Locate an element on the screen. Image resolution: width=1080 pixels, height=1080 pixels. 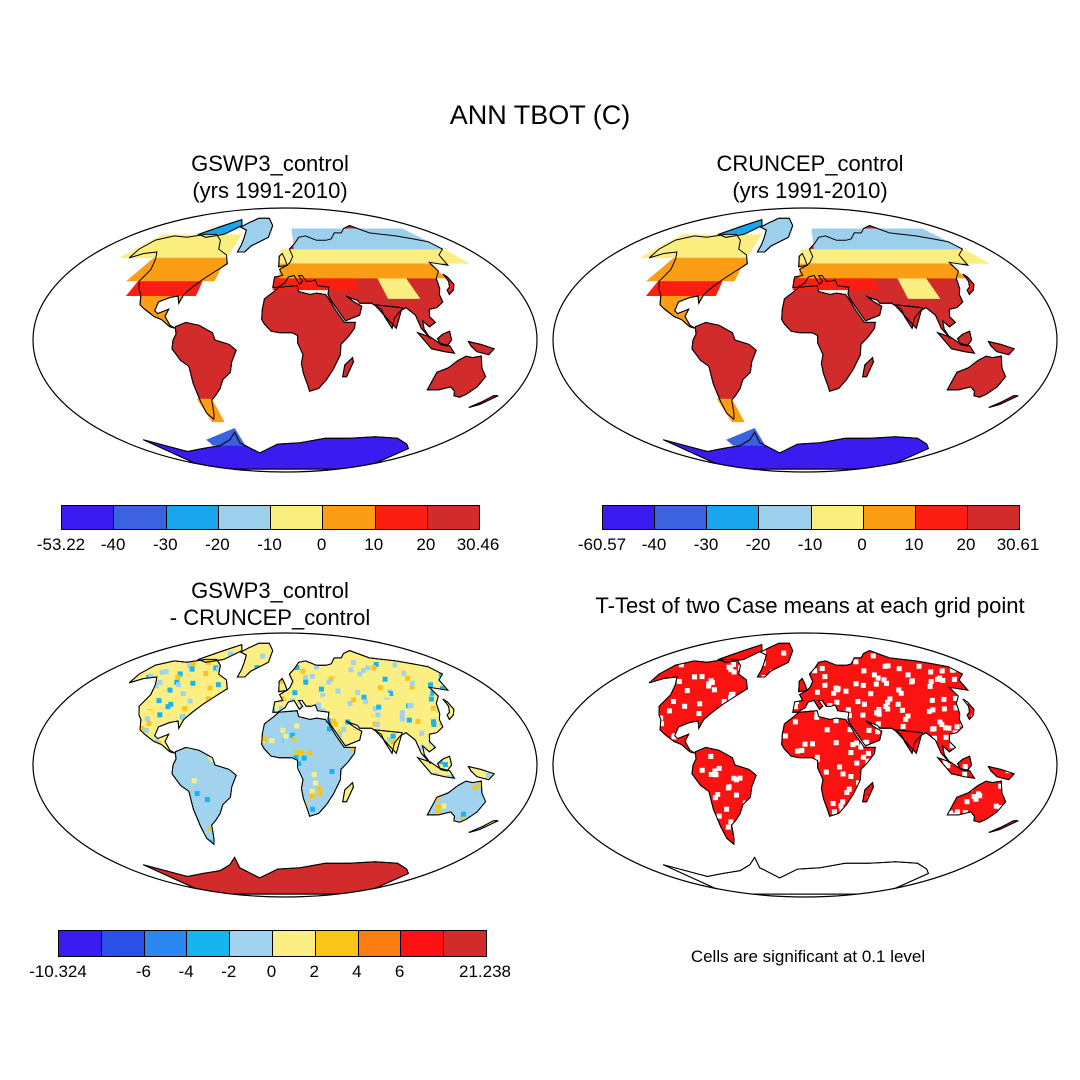
colorbar-tr-swatch is located at coordinates (889, 517).